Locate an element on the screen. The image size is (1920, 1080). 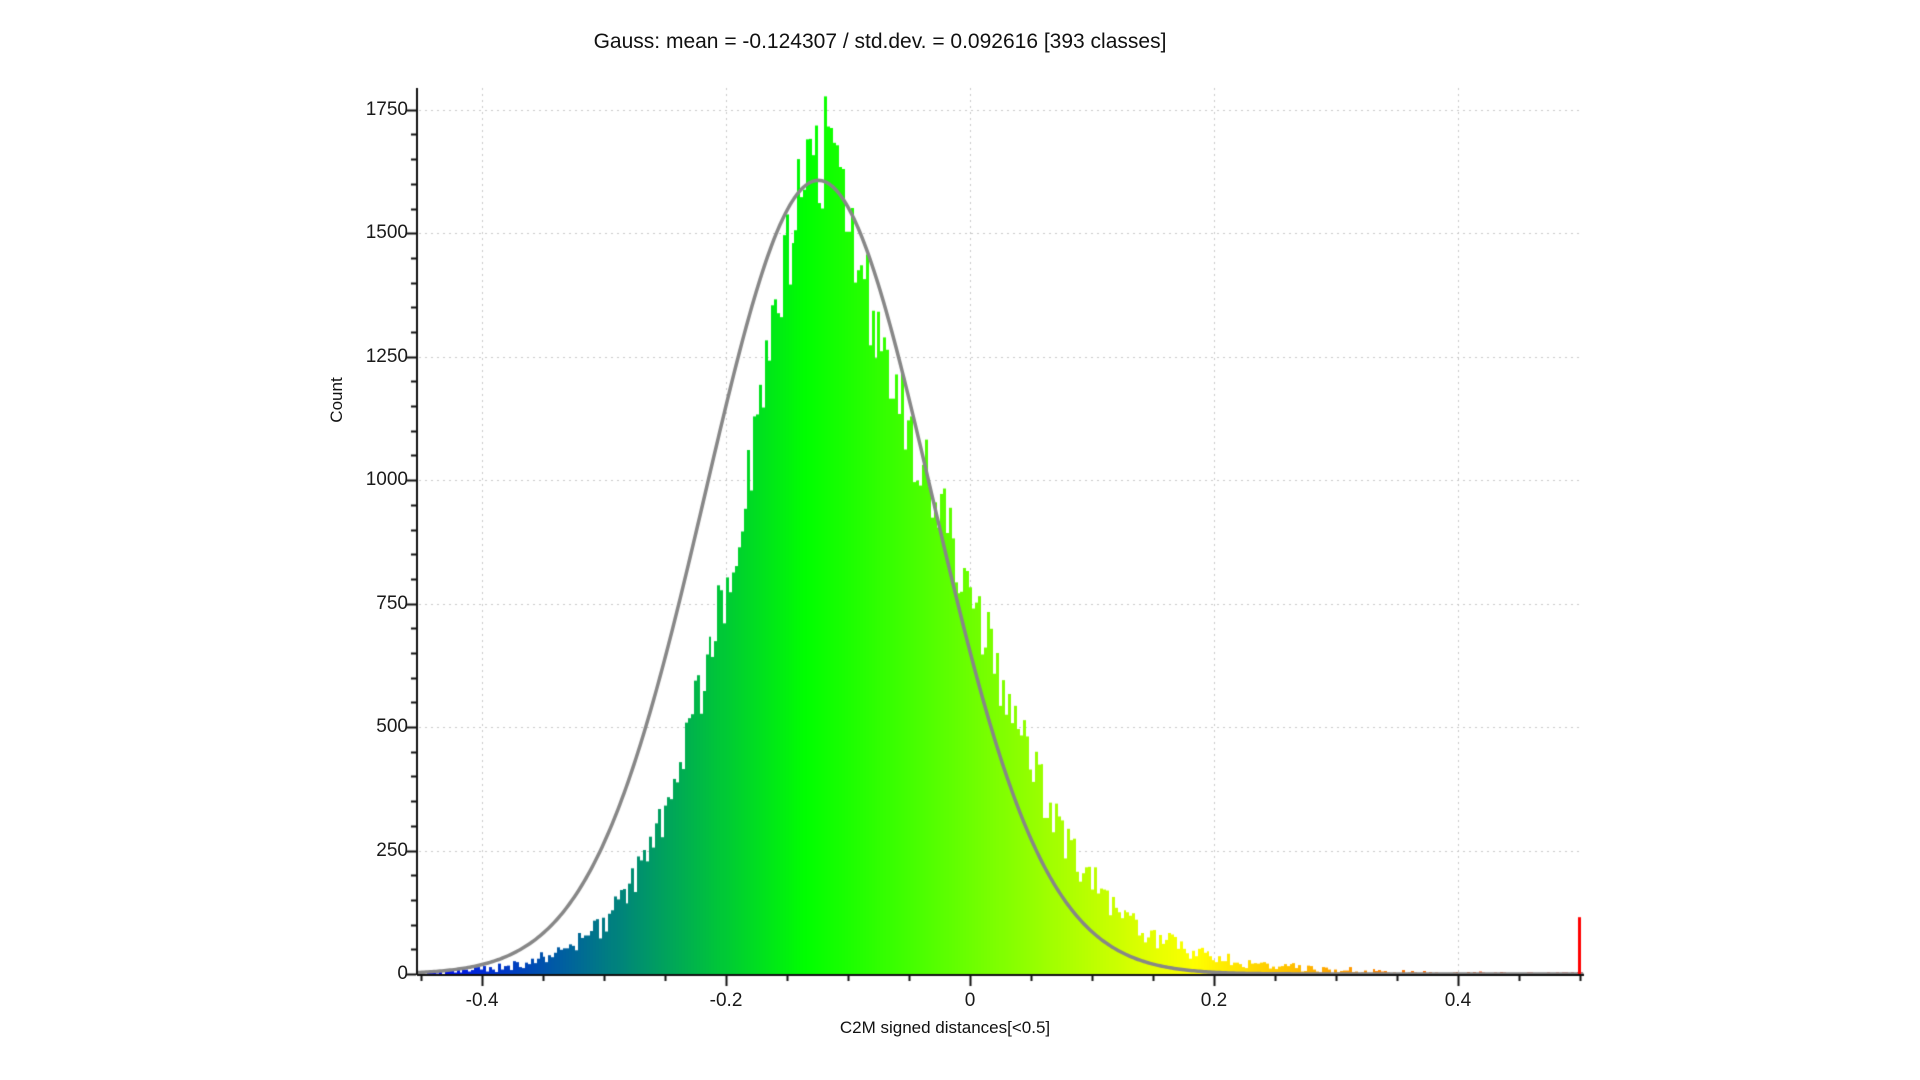
y-tick-label: 0 is located at coordinates (402, 973).